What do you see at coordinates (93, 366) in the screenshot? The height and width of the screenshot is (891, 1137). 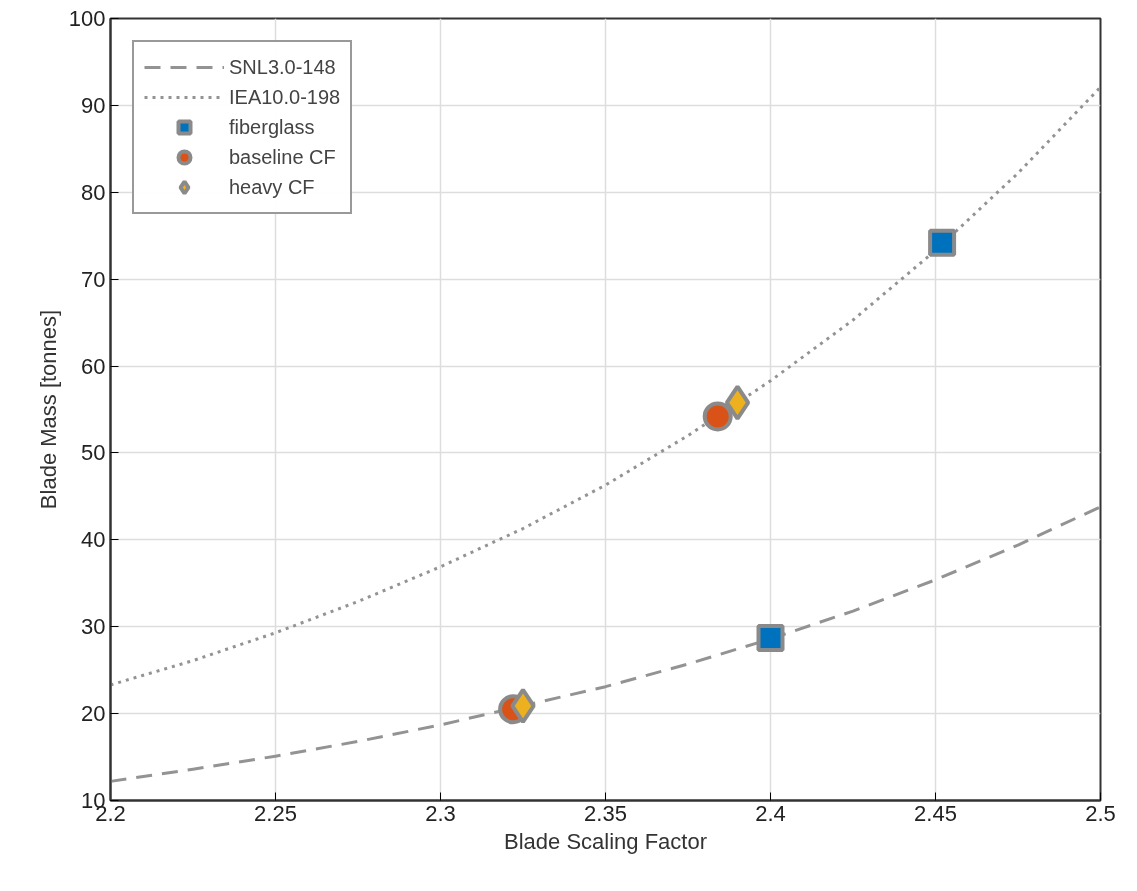 I see `y-tick-label: 60` at bounding box center [93, 366].